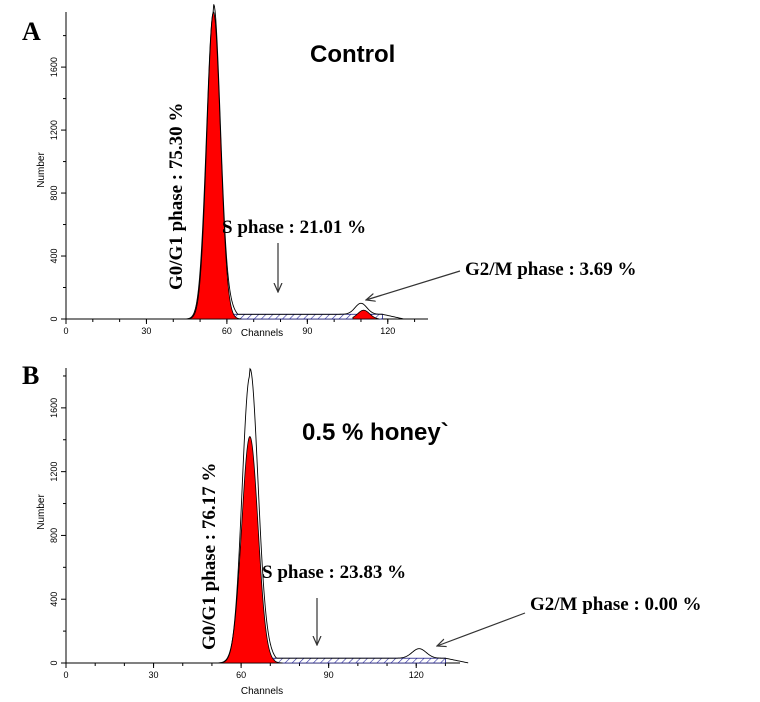 The height and width of the screenshot is (702, 760). I want to click on panel-a-histogram-outline, so click(294, 162).